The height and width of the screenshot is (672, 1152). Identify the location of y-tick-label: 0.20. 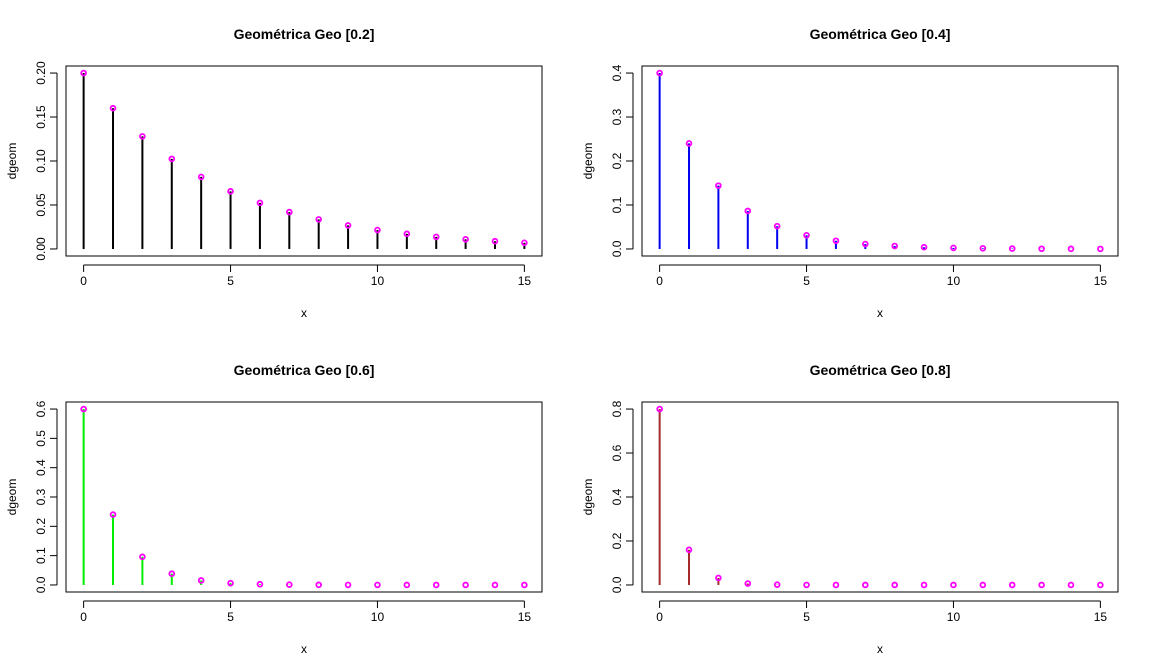
(41, 73).